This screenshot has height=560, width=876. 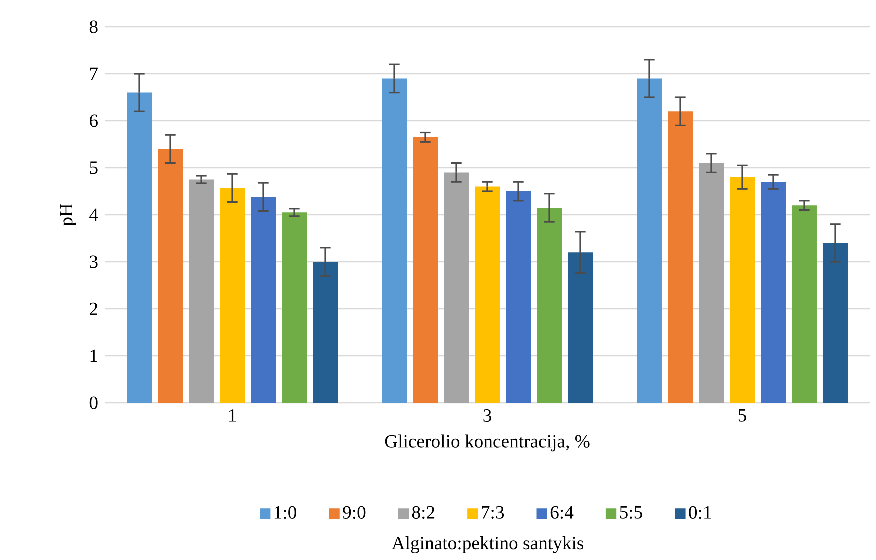 What do you see at coordinates (423, 513) in the screenshot?
I see `legend-label: 8:2` at bounding box center [423, 513].